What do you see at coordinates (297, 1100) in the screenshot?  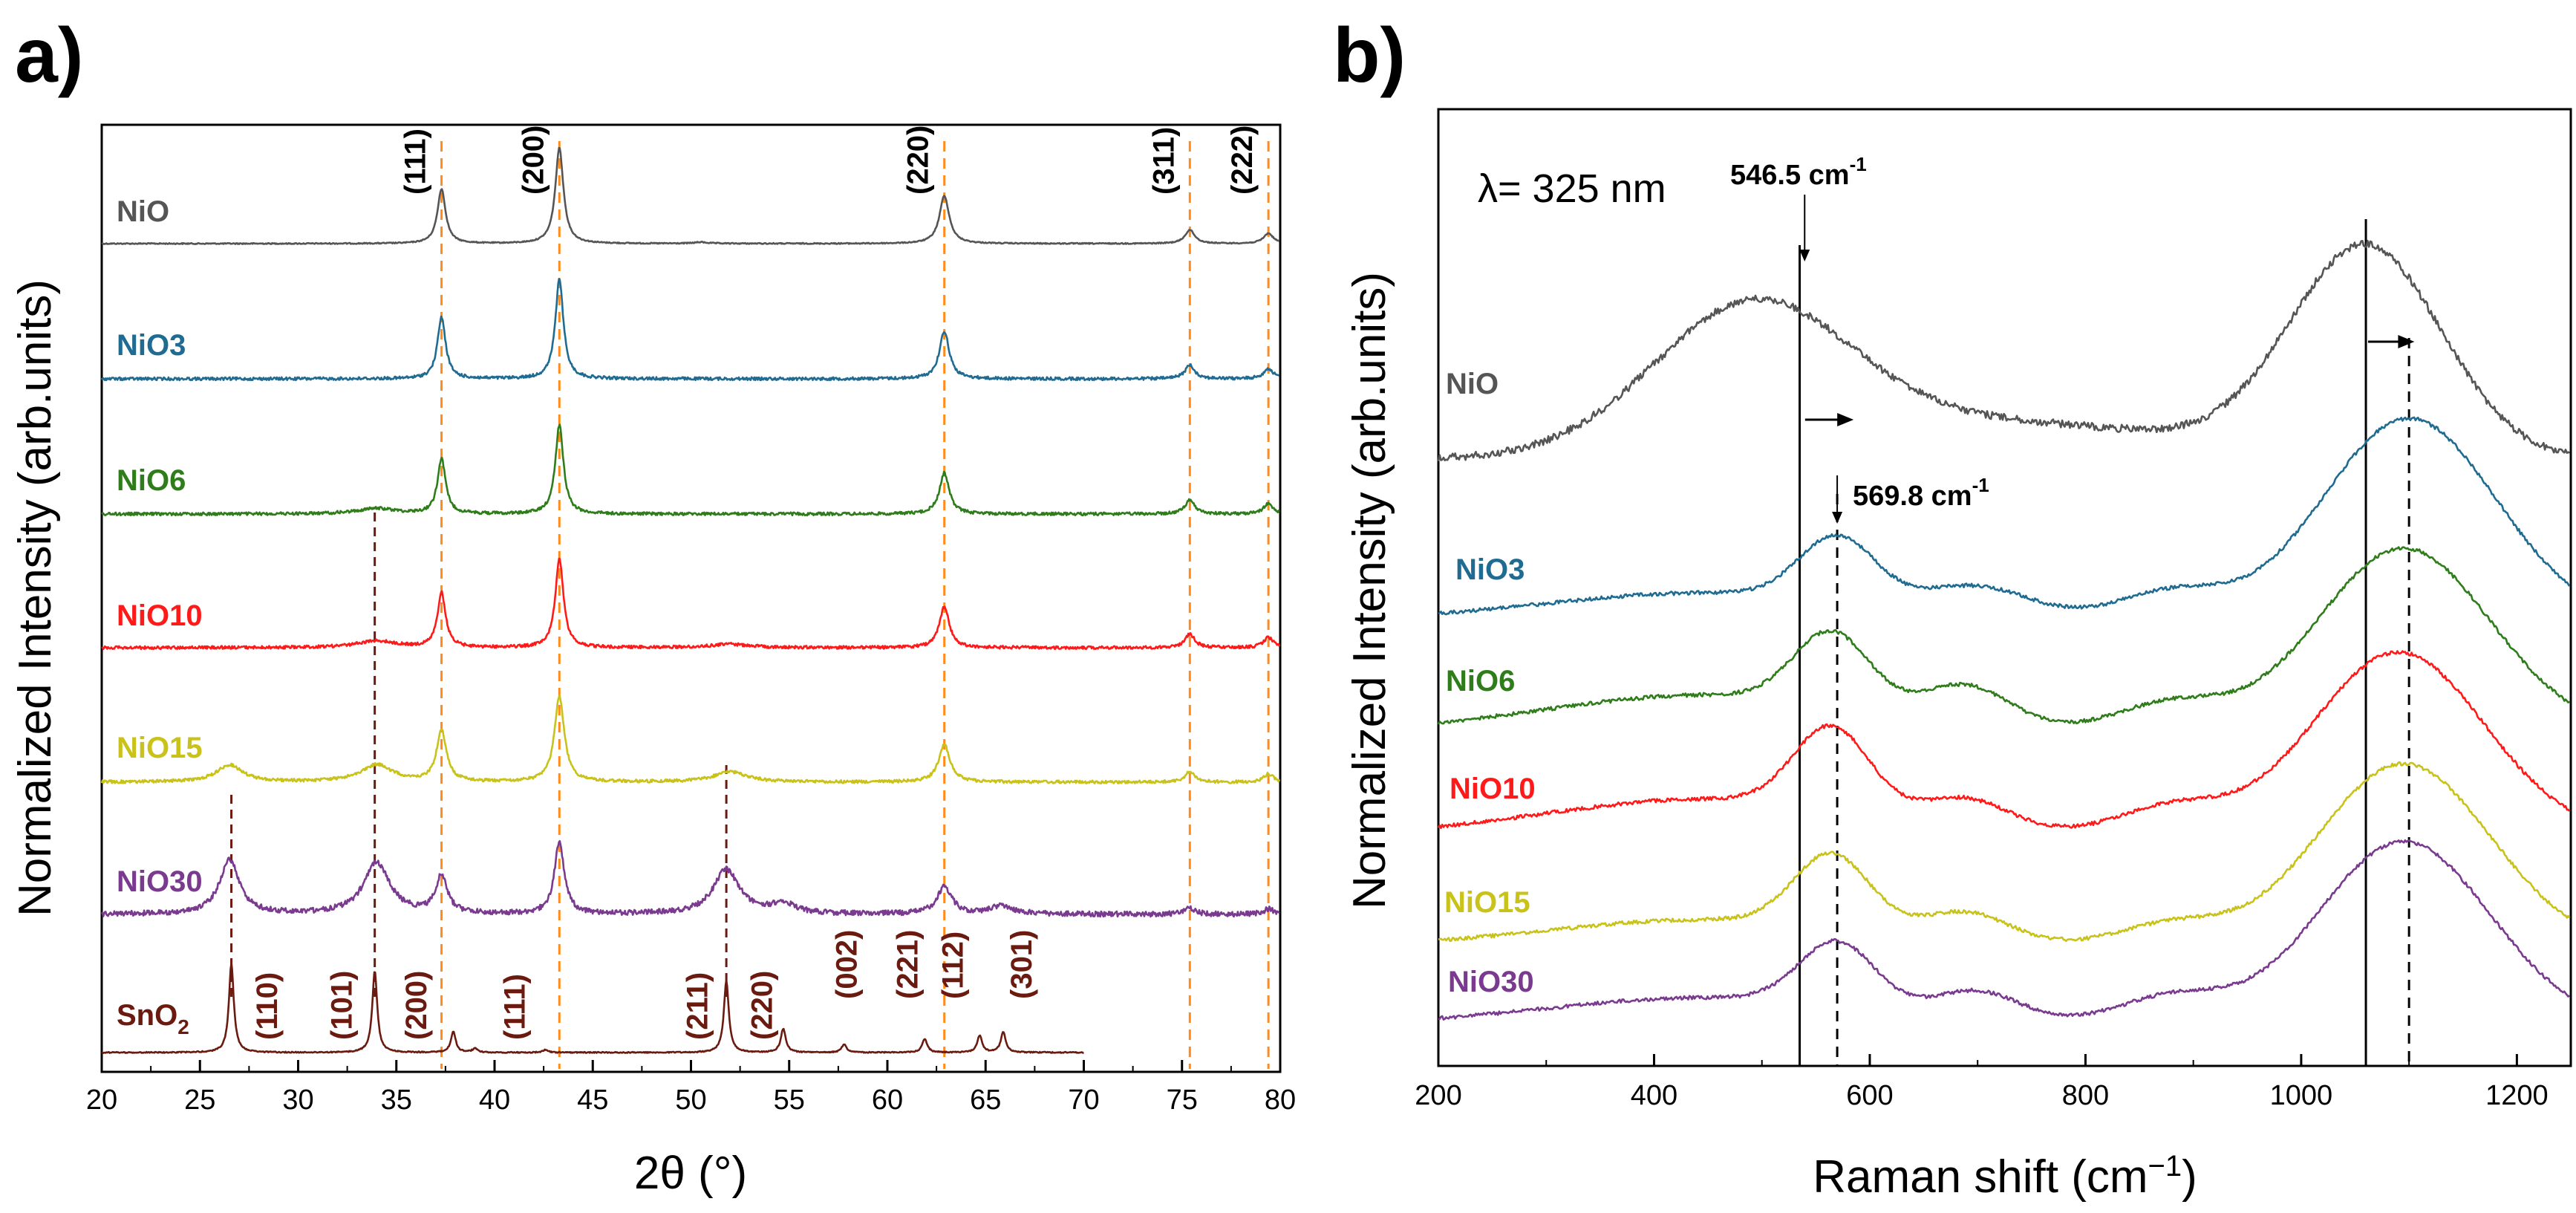 I see `panel-a-x-tick-label: 30` at bounding box center [297, 1100].